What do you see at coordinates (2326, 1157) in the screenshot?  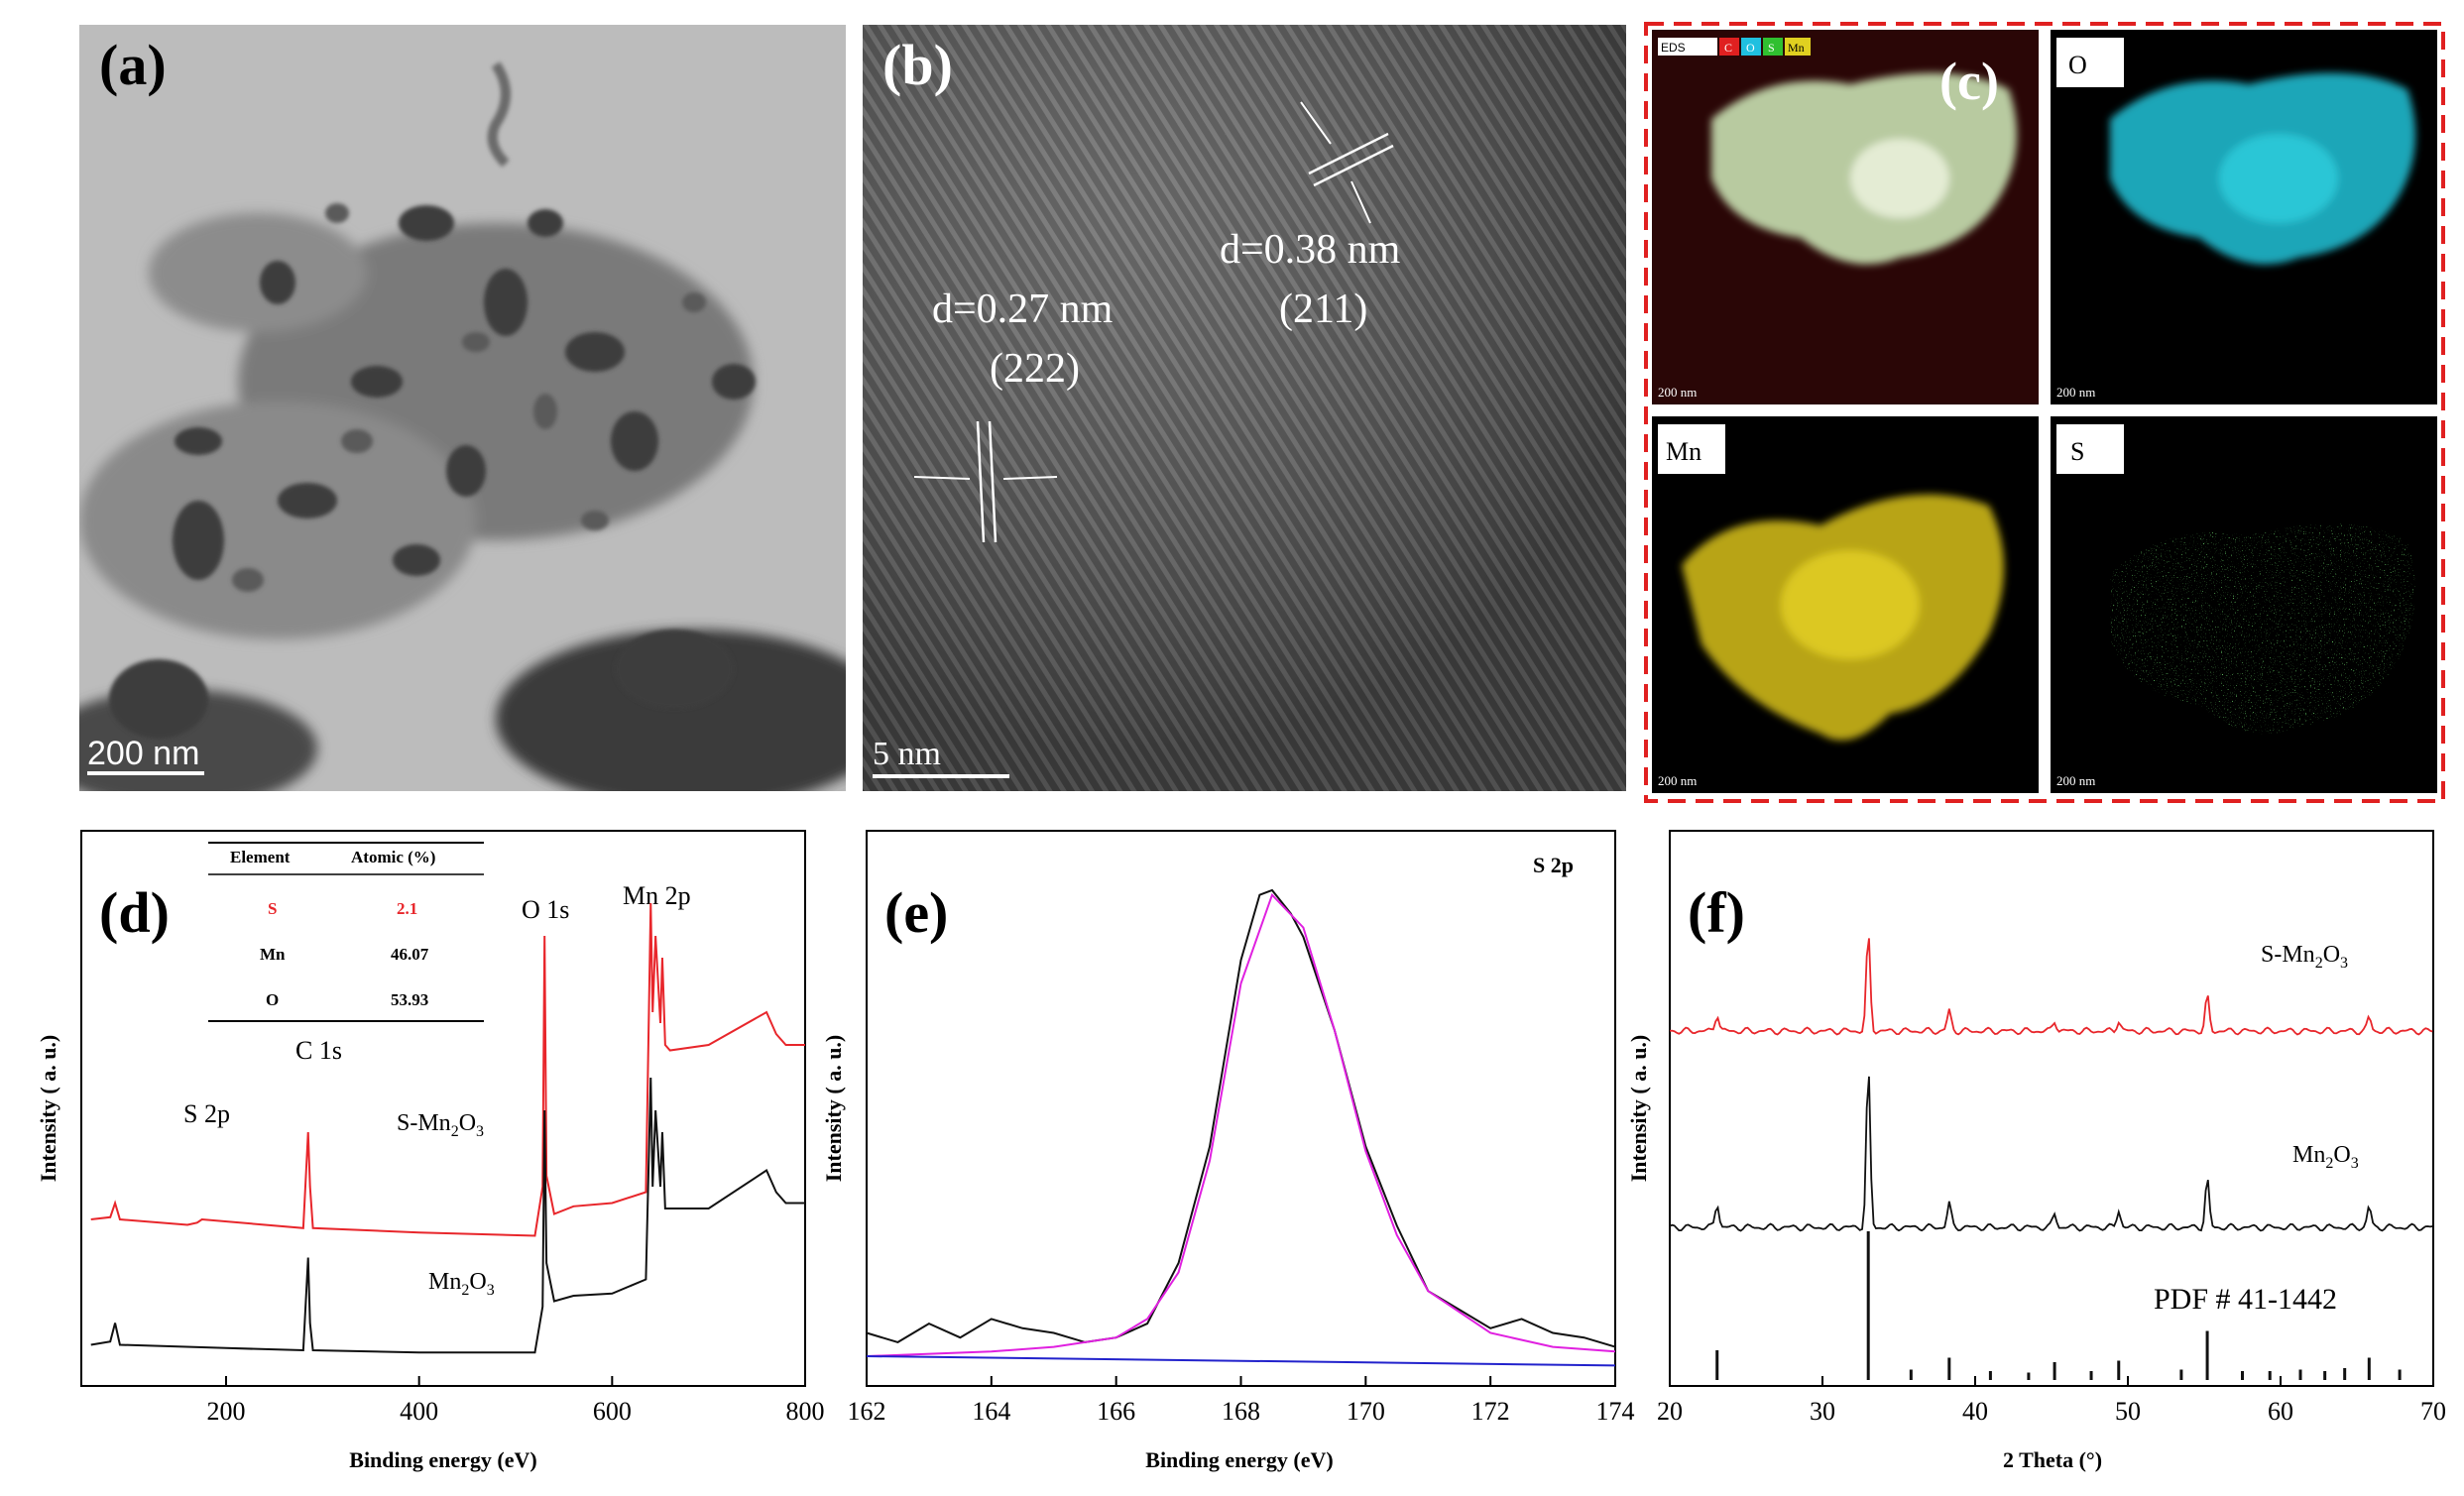 I see `f-series-label-mn2o3: Mn2O3` at bounding box center [2326, 1157].